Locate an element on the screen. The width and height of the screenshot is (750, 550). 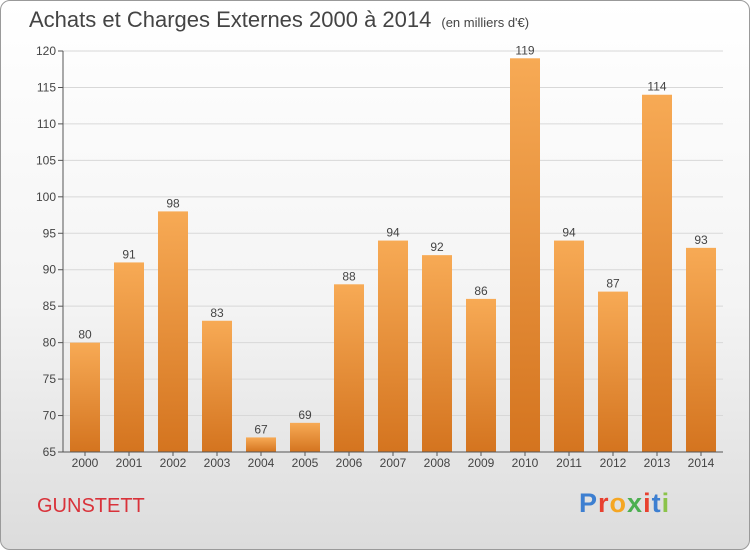
bar-2012 is located at coordinates (613, 371).